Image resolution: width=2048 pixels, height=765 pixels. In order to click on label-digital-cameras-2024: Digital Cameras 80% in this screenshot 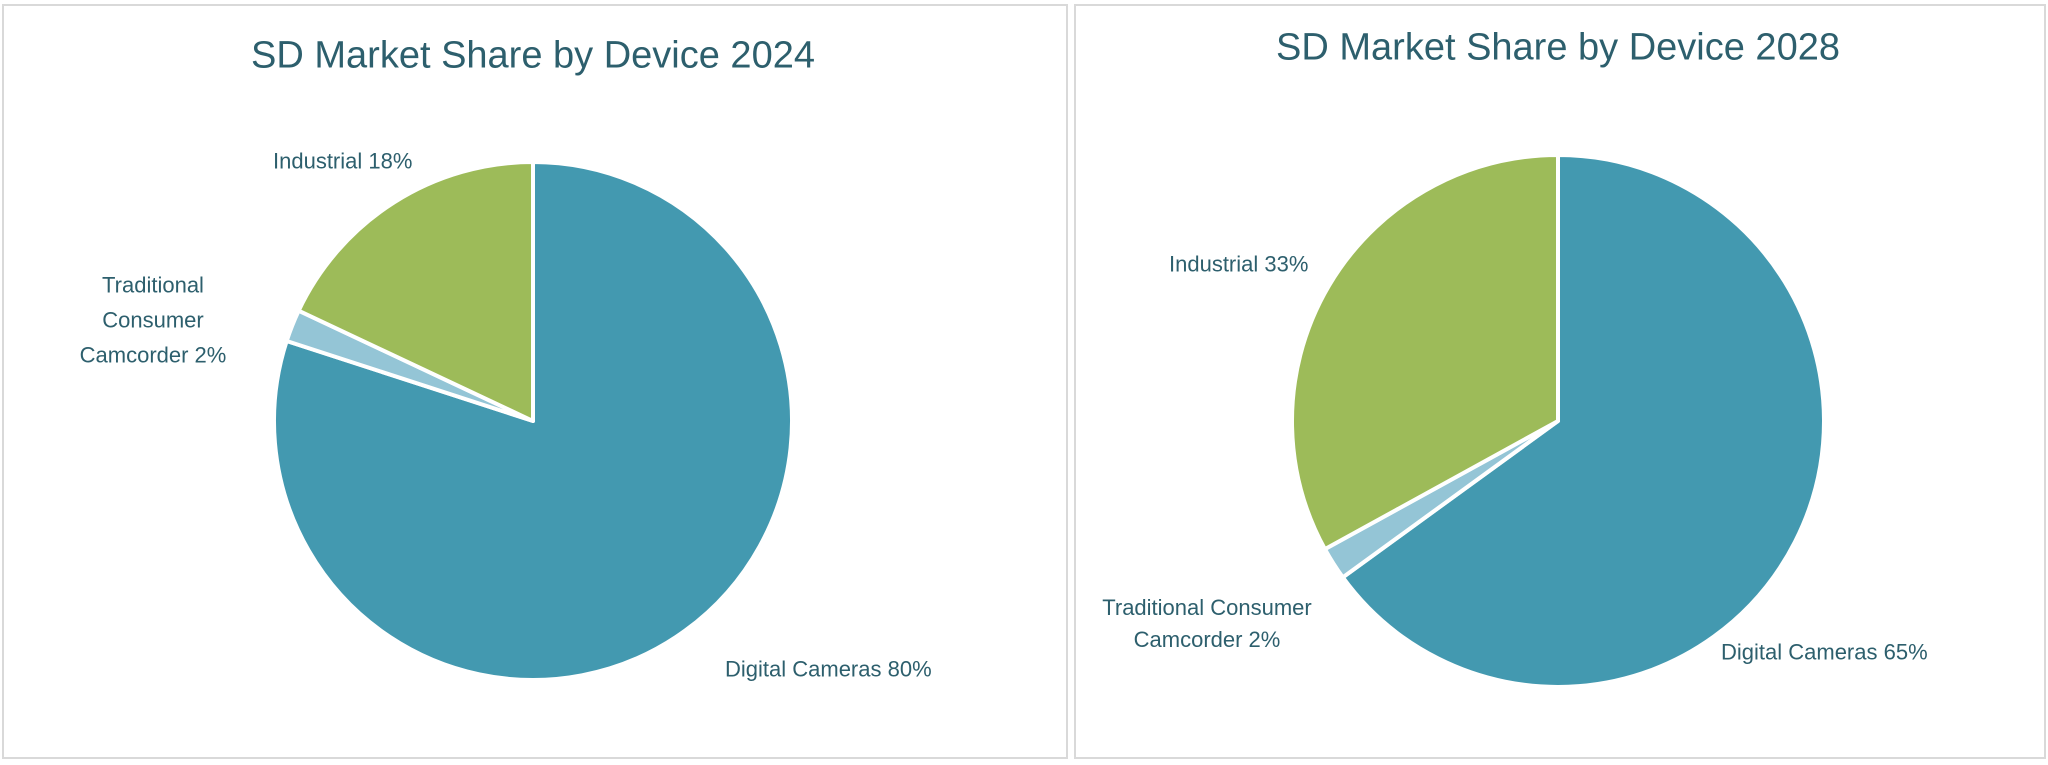, I will do `click(828, 669)`.